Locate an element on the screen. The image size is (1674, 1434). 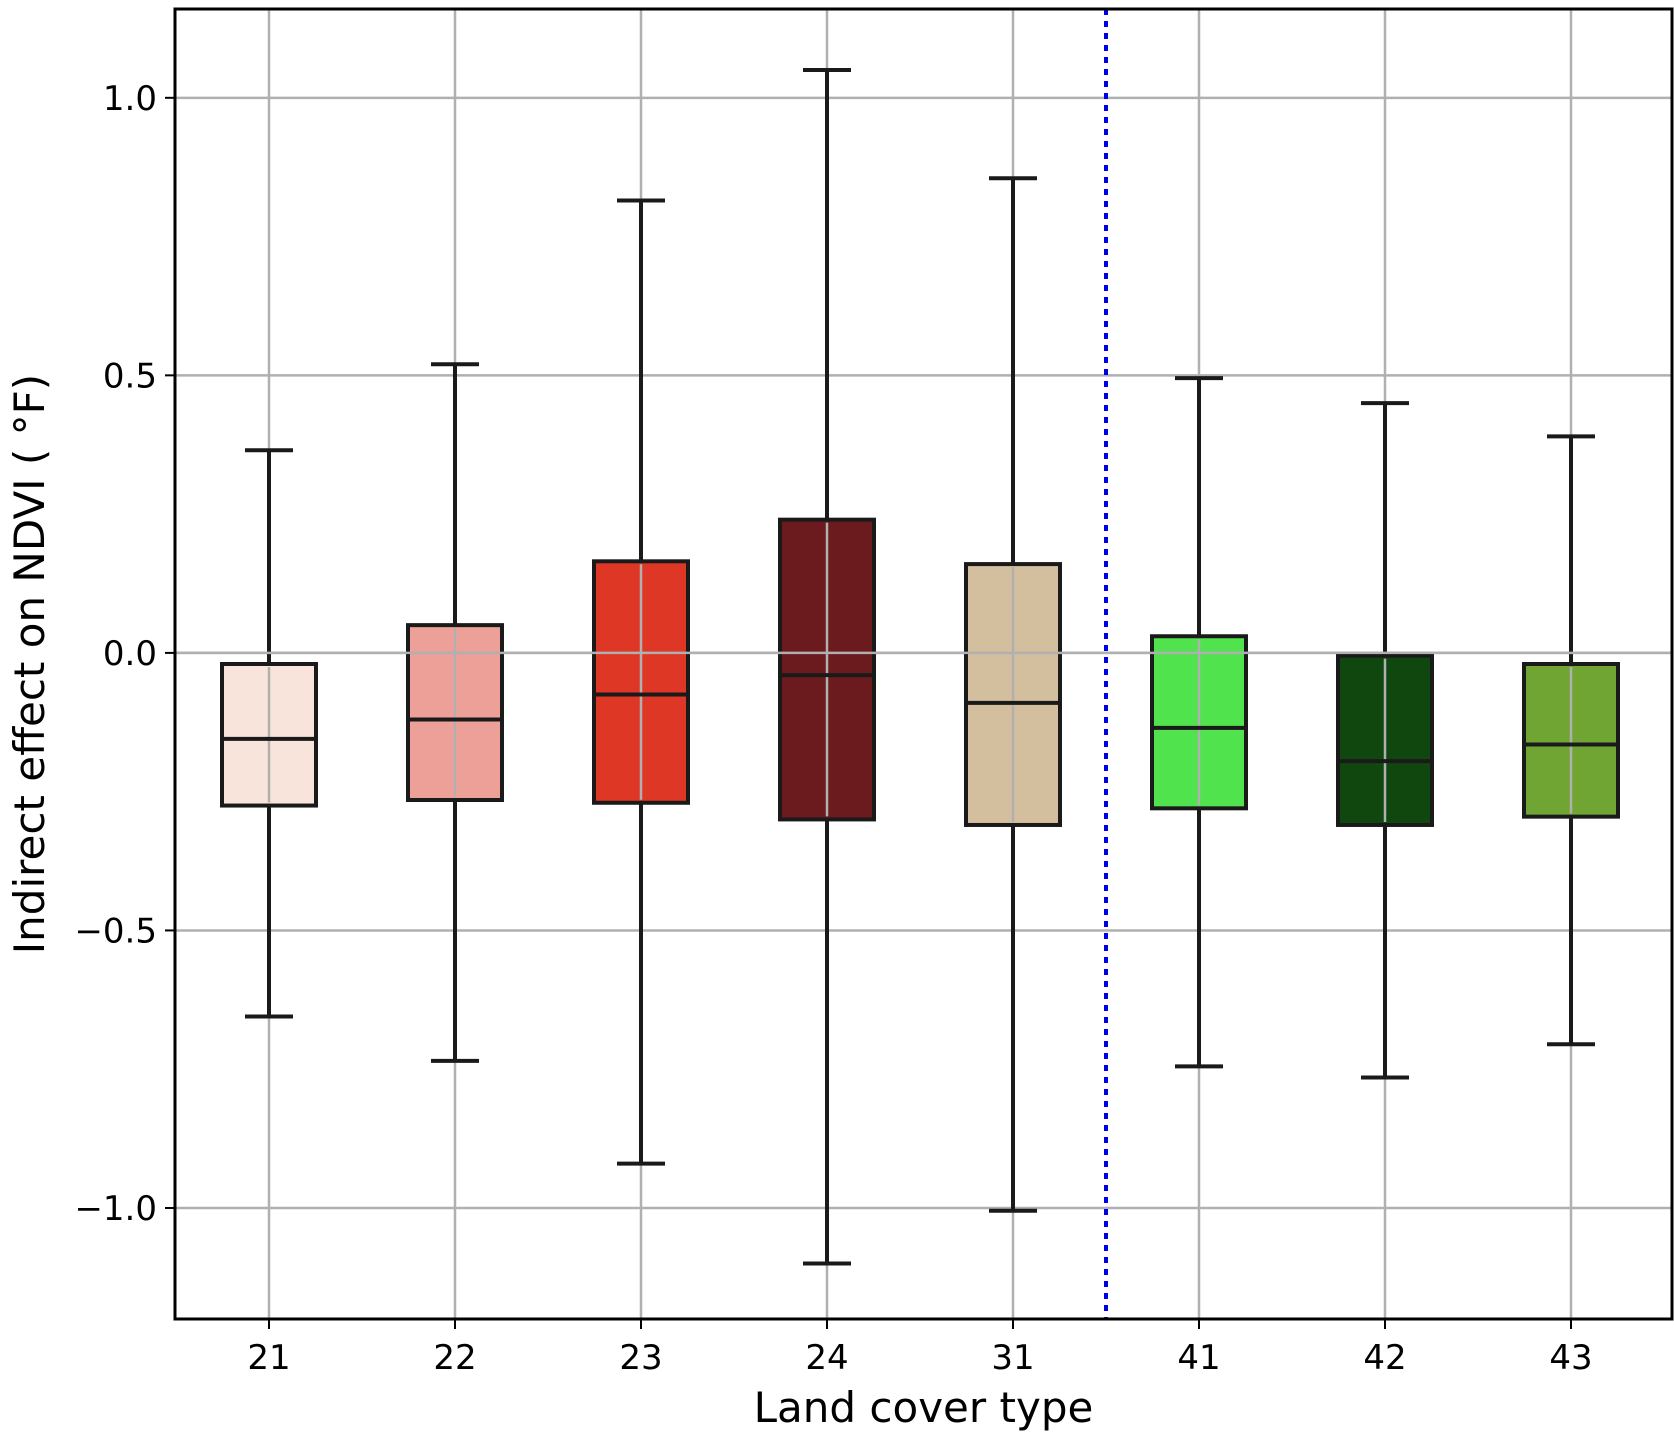
x-tick-label: 22 is located at coordinates (454, 1358).